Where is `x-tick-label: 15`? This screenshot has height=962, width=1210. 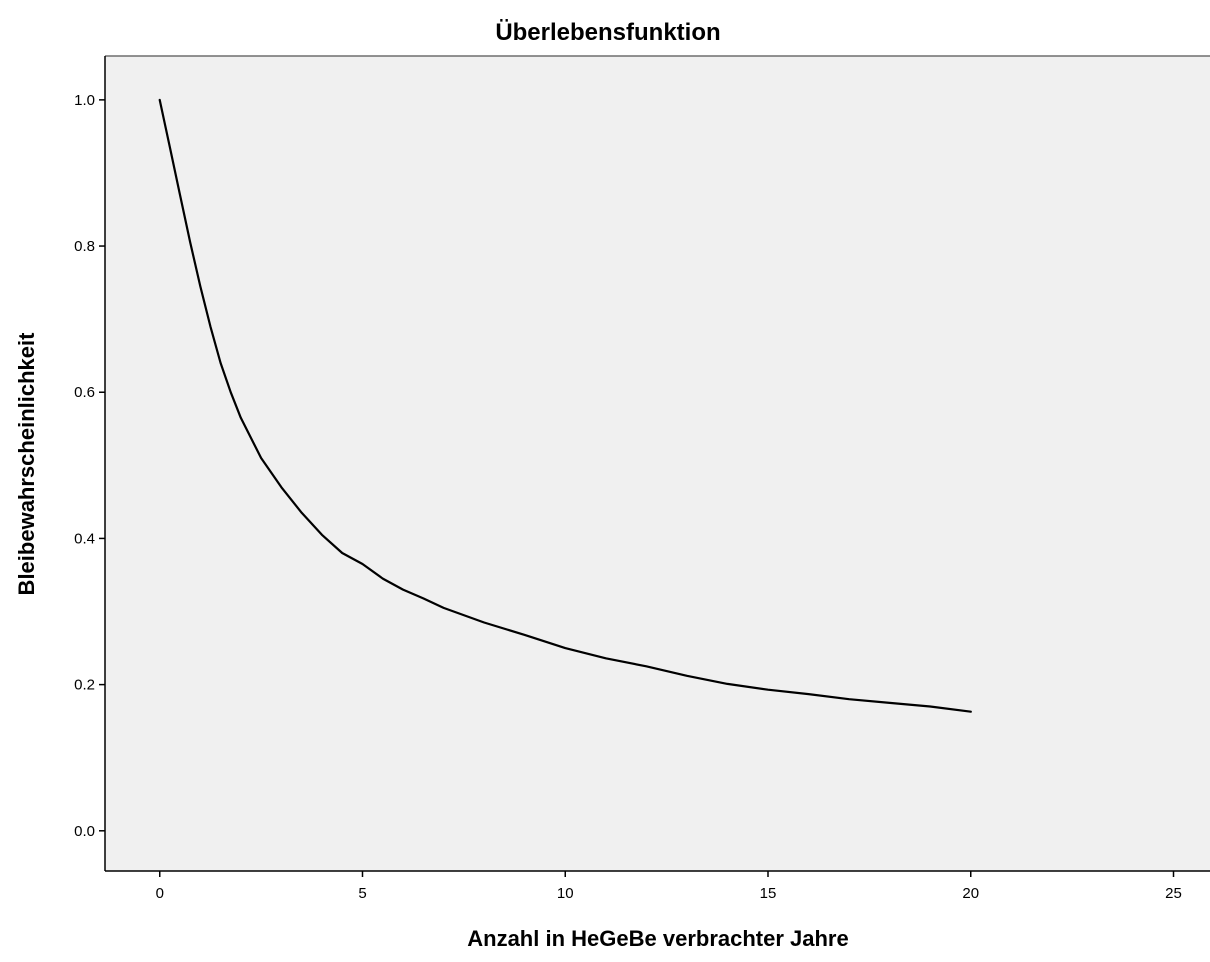
x-tick-label: 15 is located at coordinates (768, 893).